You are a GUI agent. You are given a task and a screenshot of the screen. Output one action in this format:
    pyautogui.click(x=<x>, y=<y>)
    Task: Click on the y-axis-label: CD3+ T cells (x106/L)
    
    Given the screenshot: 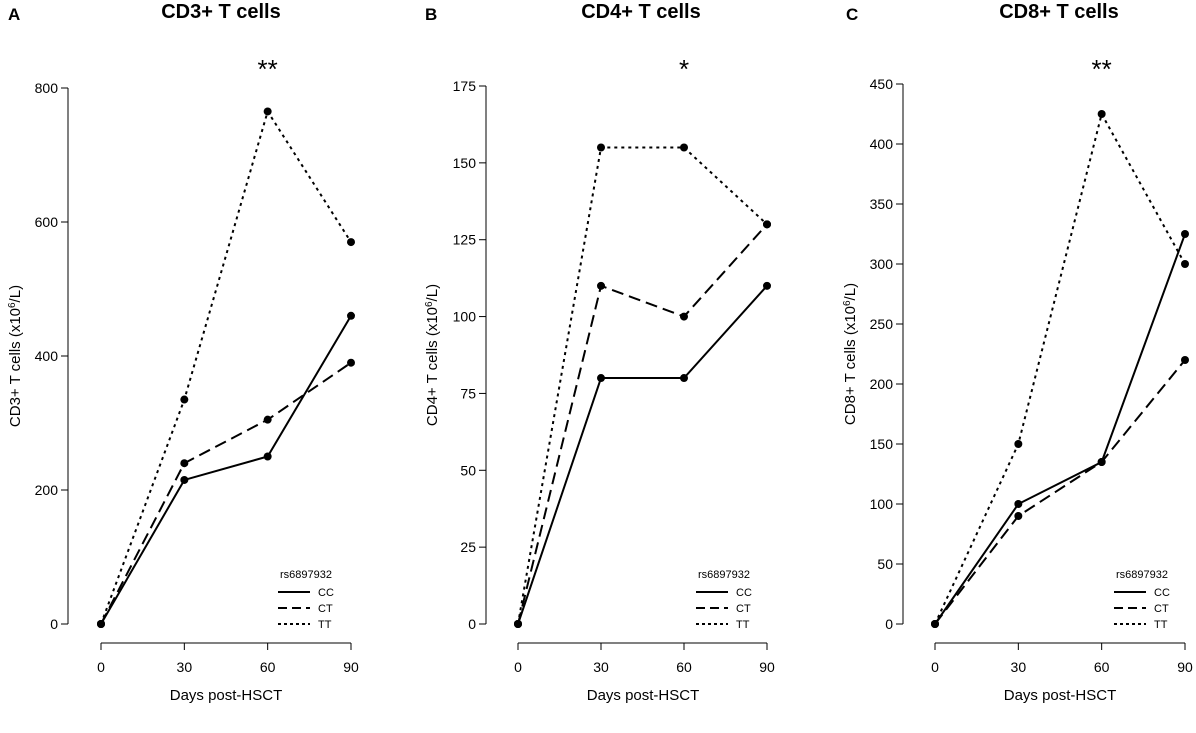 What is the action you would take?
    pyautogui.click(x=16, y=356)
    